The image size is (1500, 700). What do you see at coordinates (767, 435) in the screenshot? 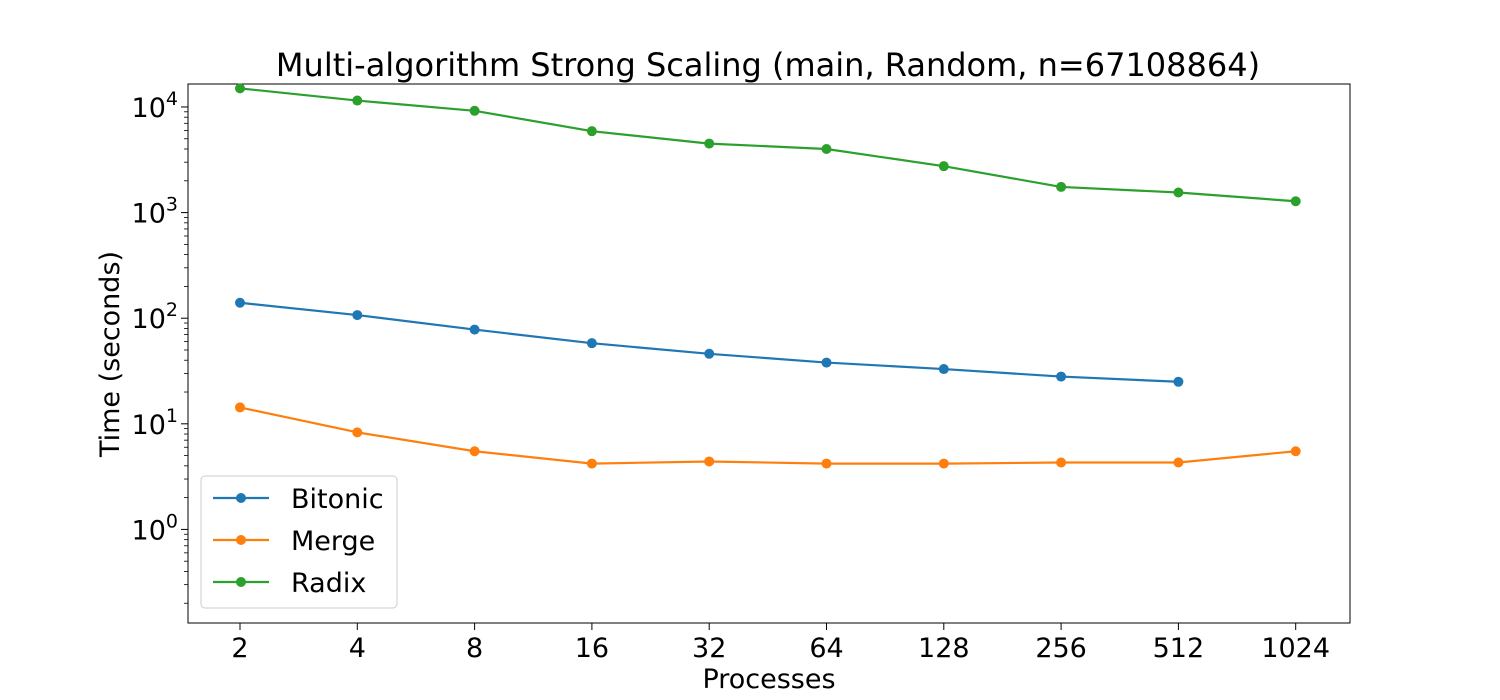
I see `series-line-merge` at bounding box center [767, 435].